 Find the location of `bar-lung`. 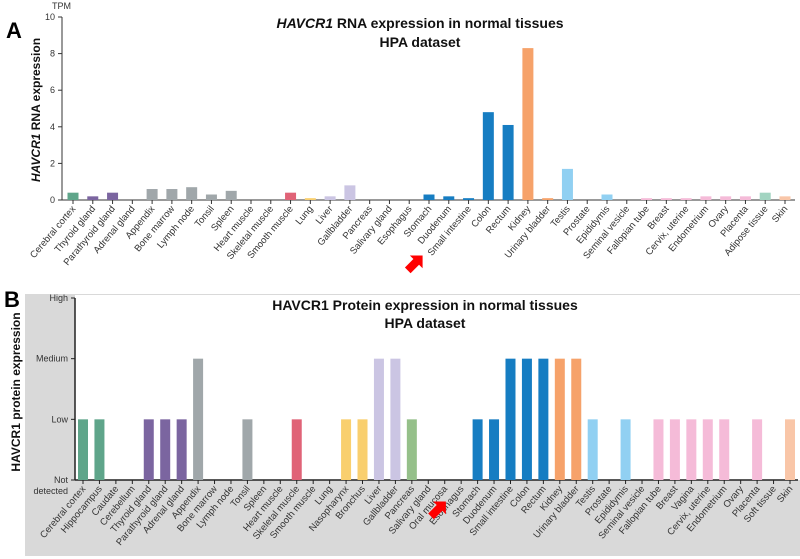

bar-lung is located at coordinates (310, 199).